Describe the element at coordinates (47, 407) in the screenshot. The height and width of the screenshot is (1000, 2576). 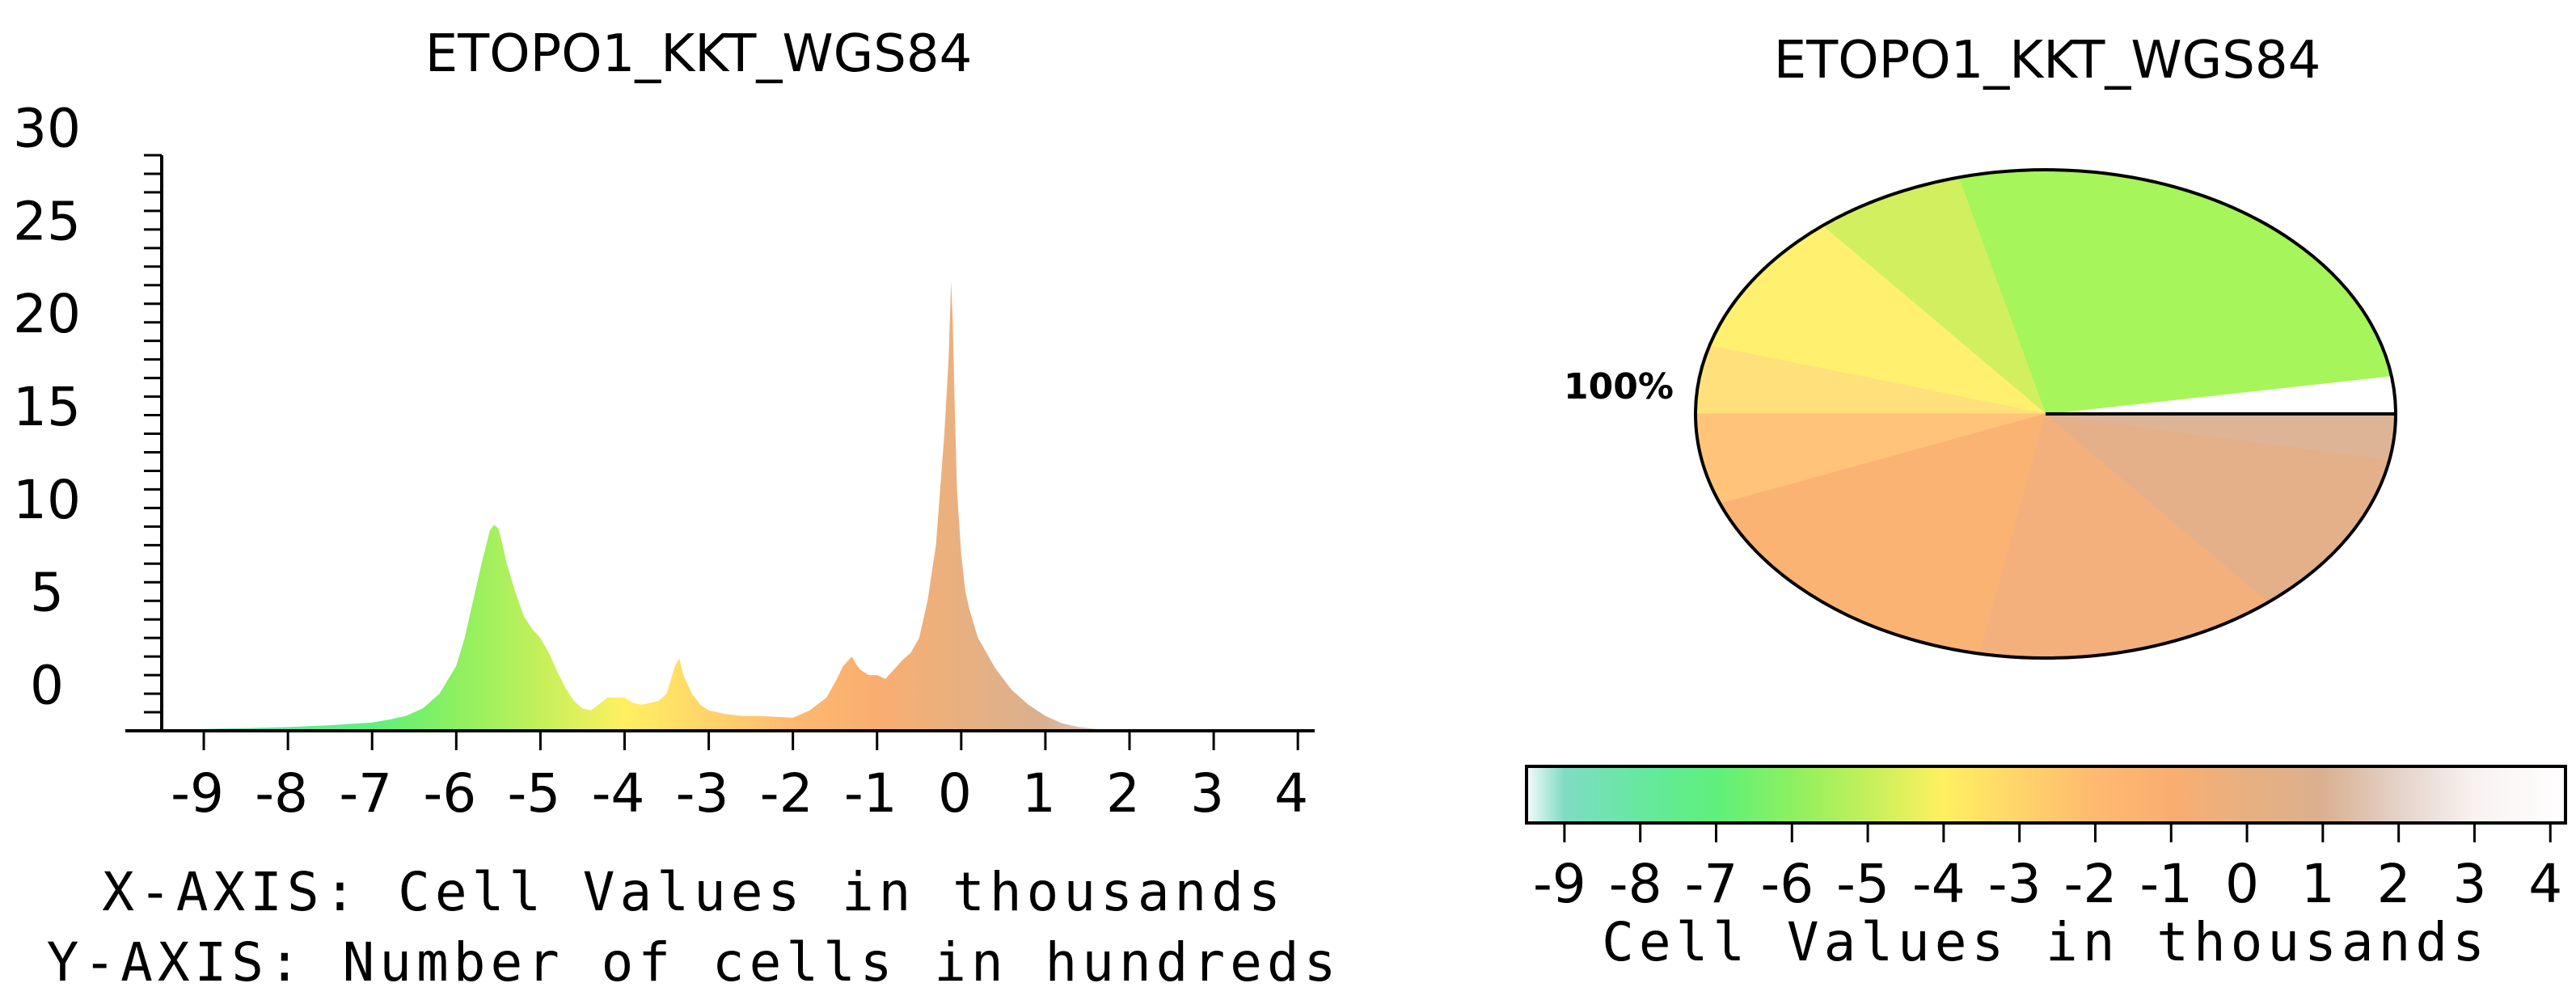
I see `y-tick-label: 15` at that location.